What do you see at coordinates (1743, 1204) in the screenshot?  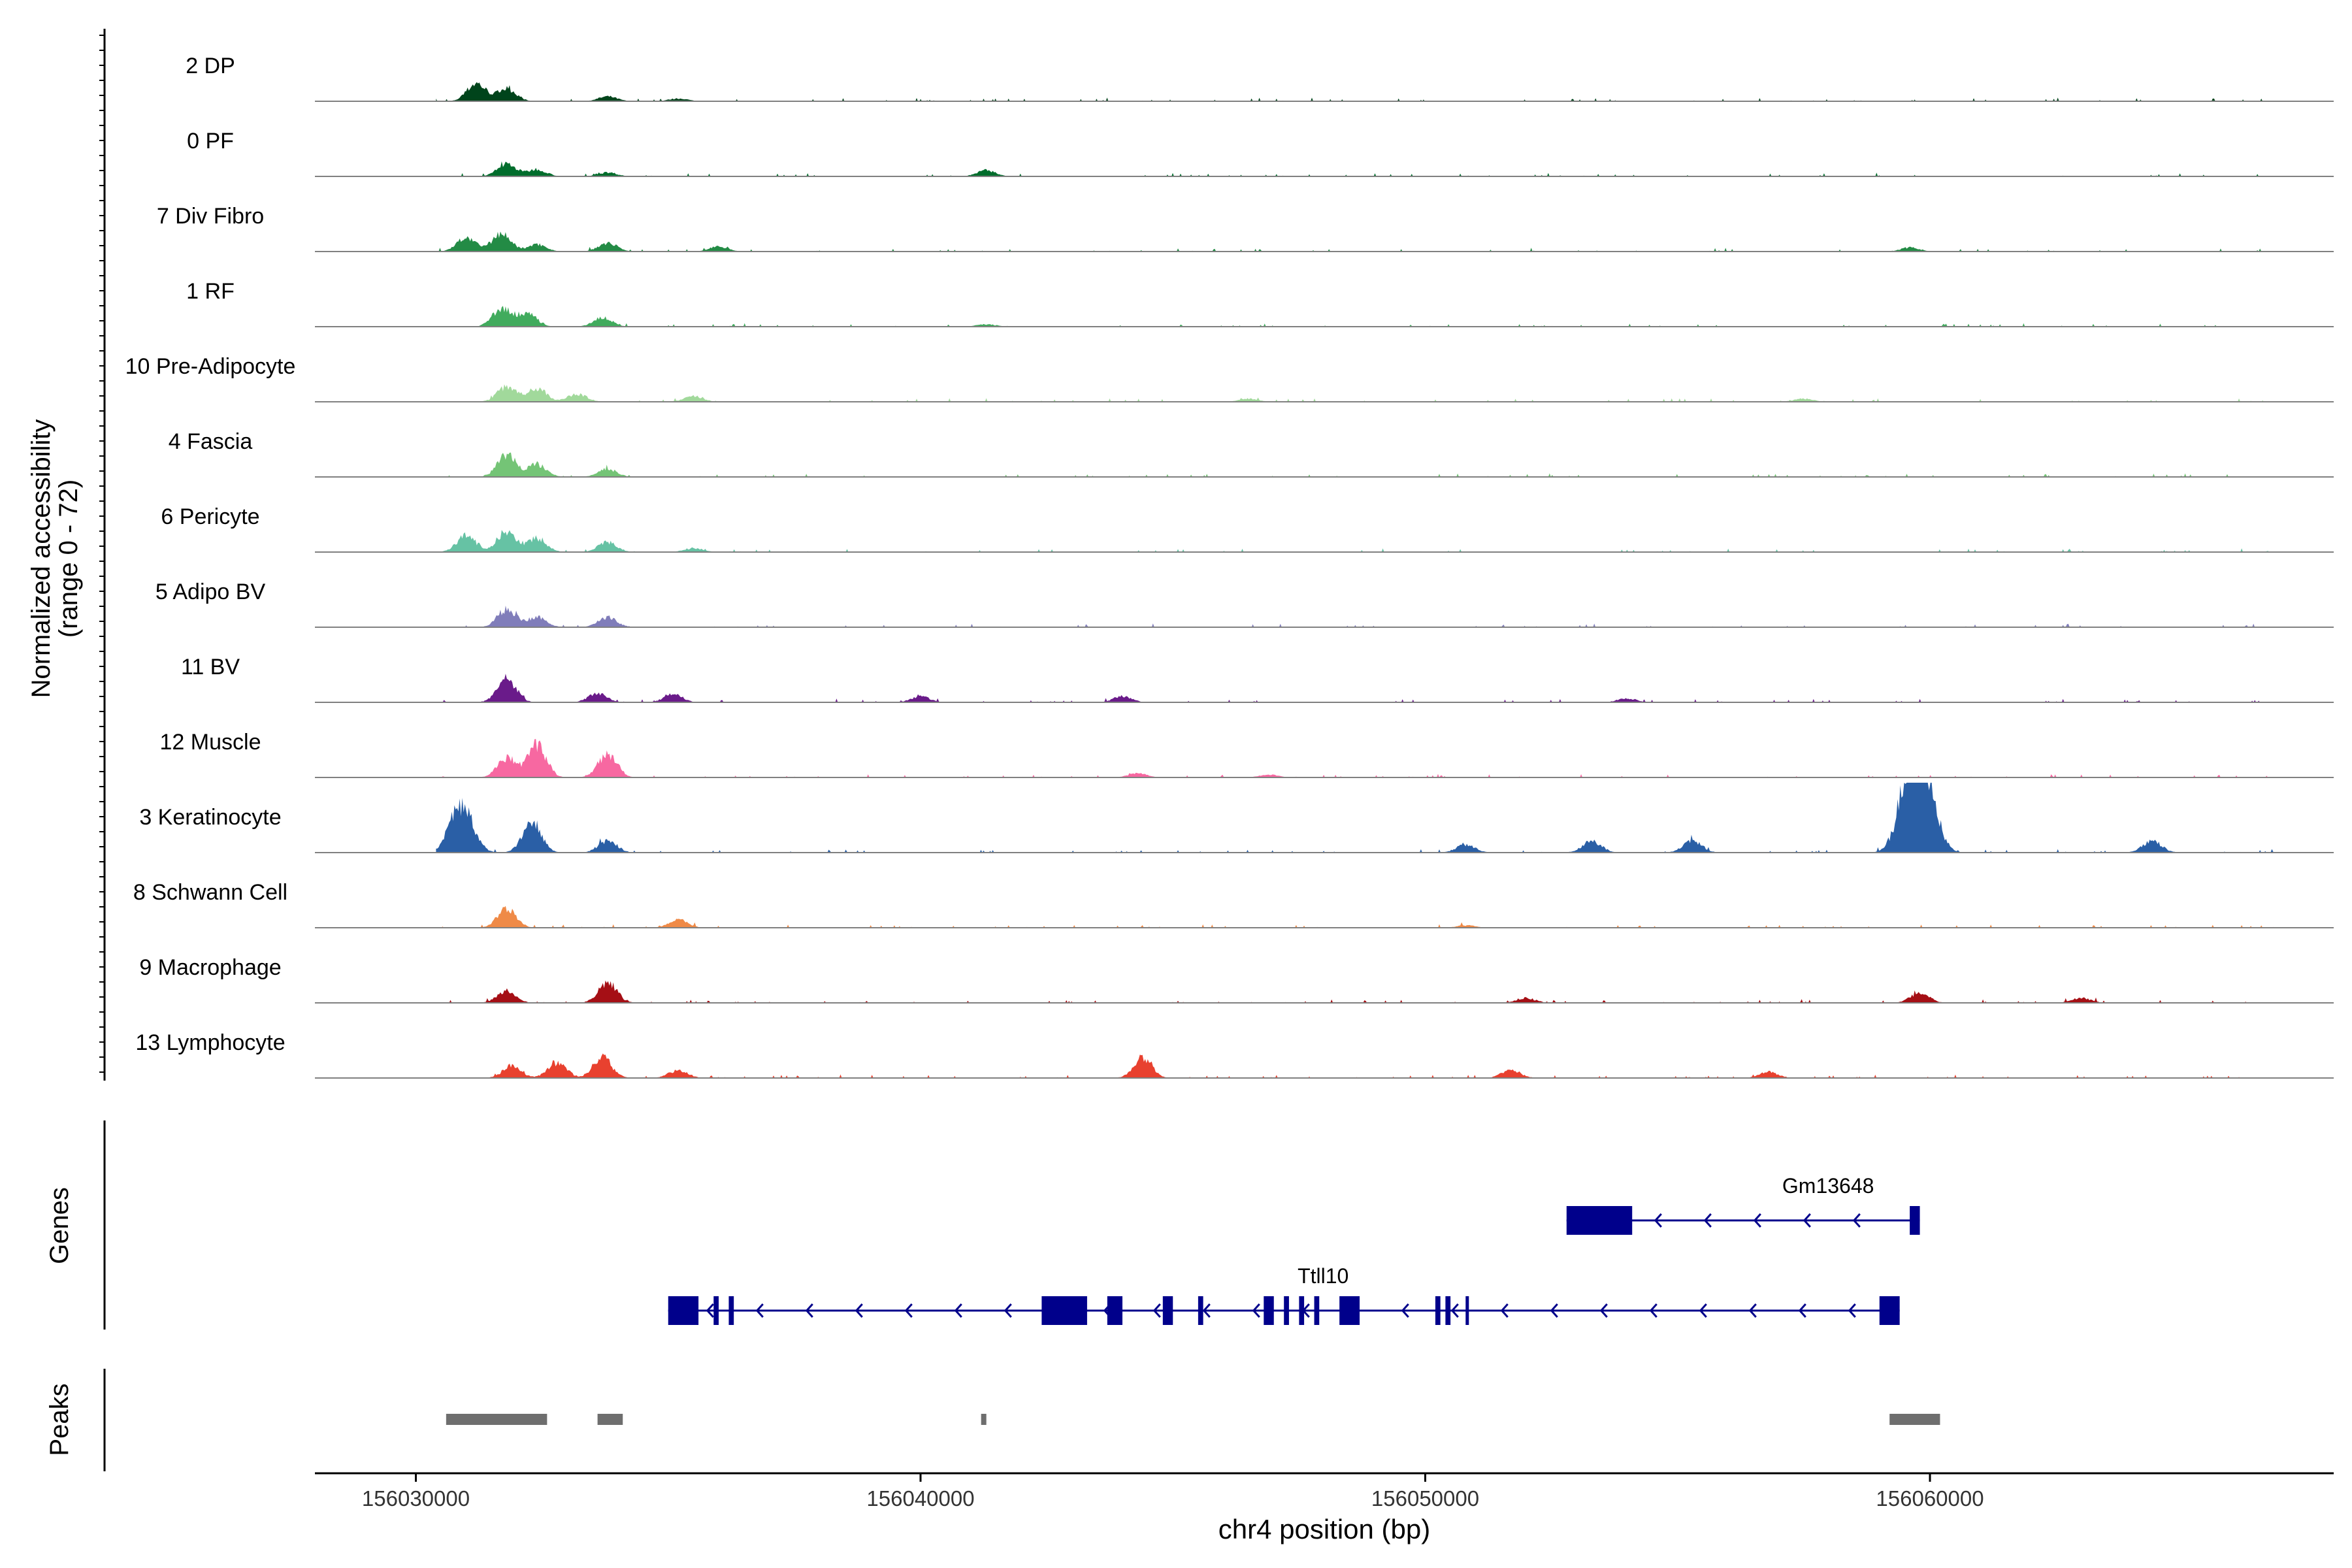 I see `gene-model: Gm13648` at bounding box center [1743, 1204].